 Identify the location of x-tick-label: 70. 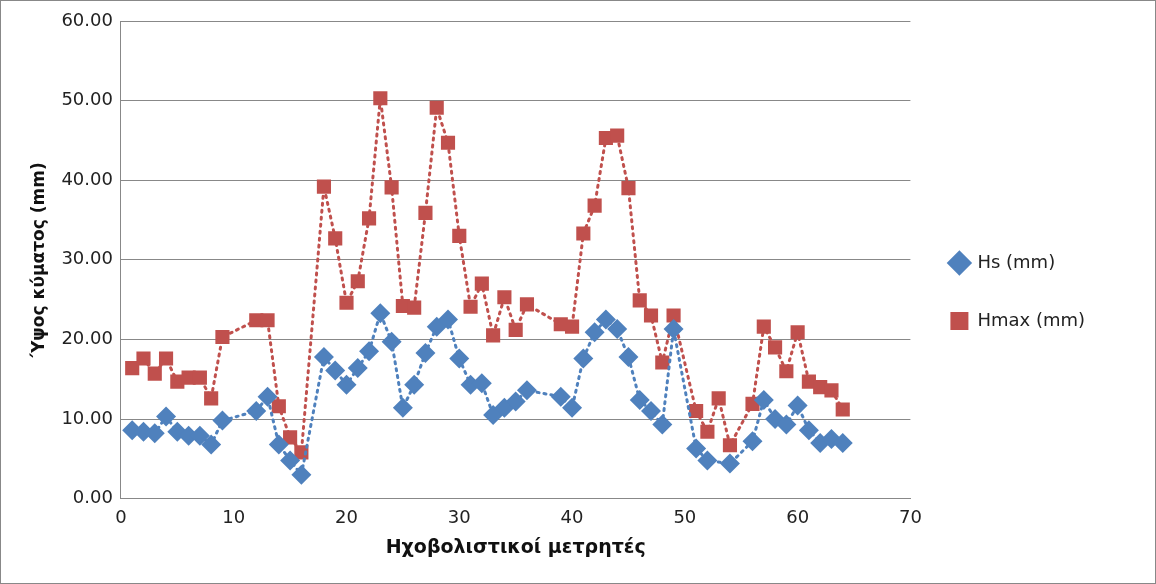
(910, 517).